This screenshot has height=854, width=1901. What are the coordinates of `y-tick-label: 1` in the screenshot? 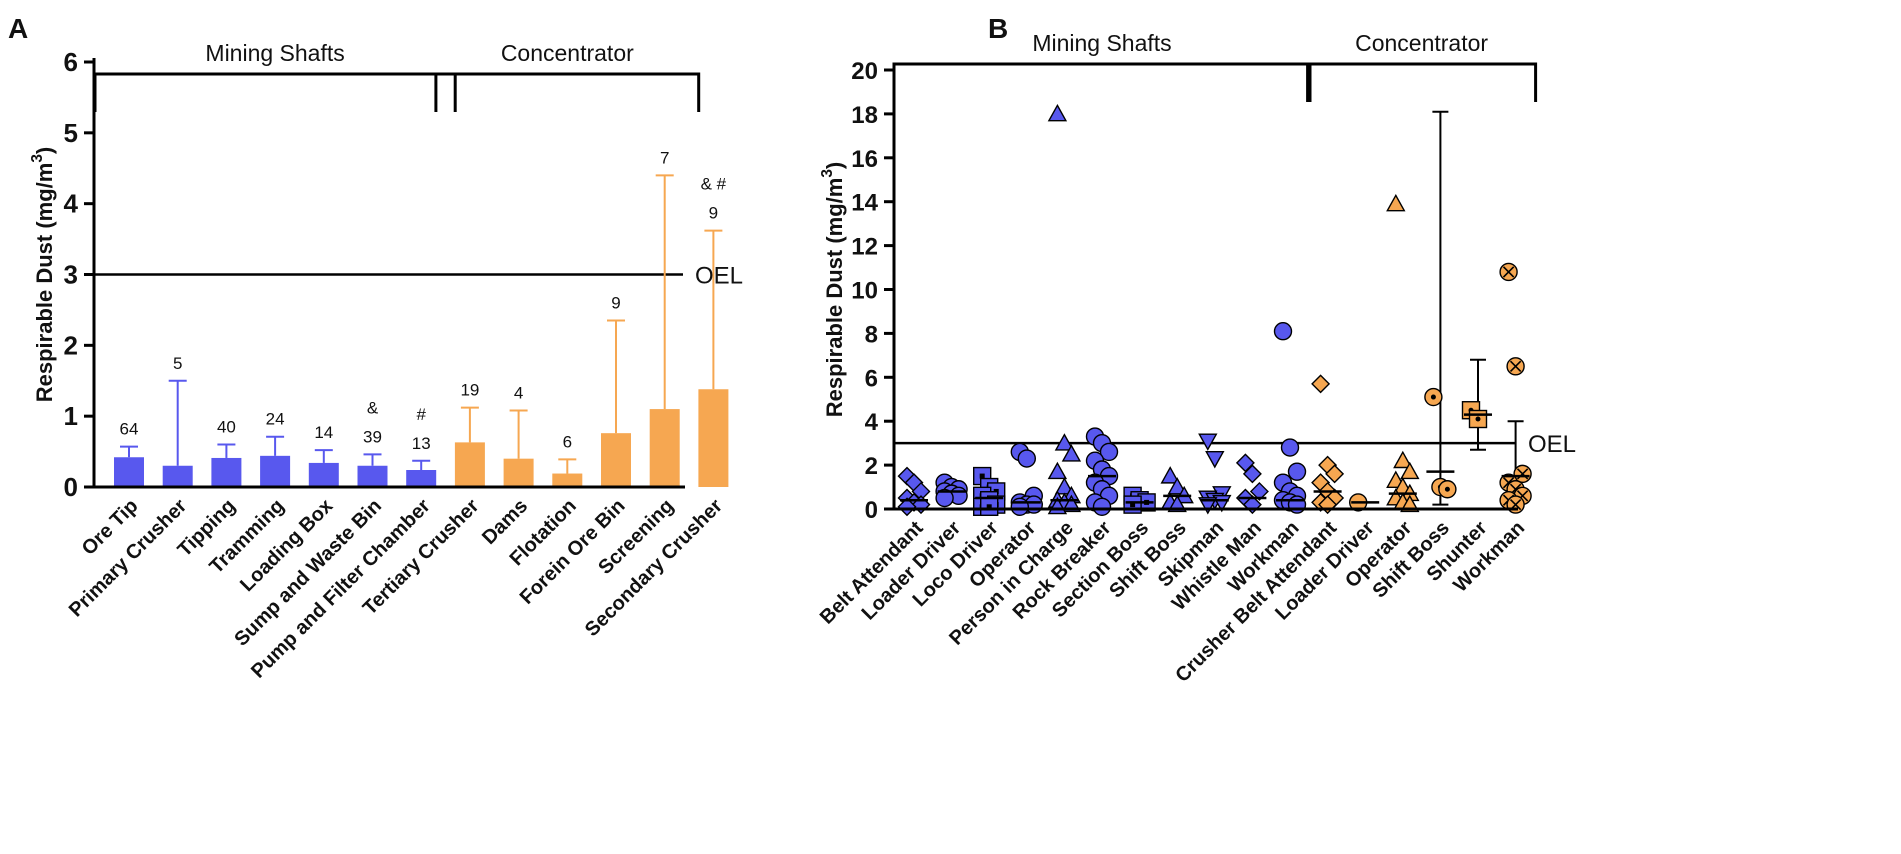 It's located at (71, 416).